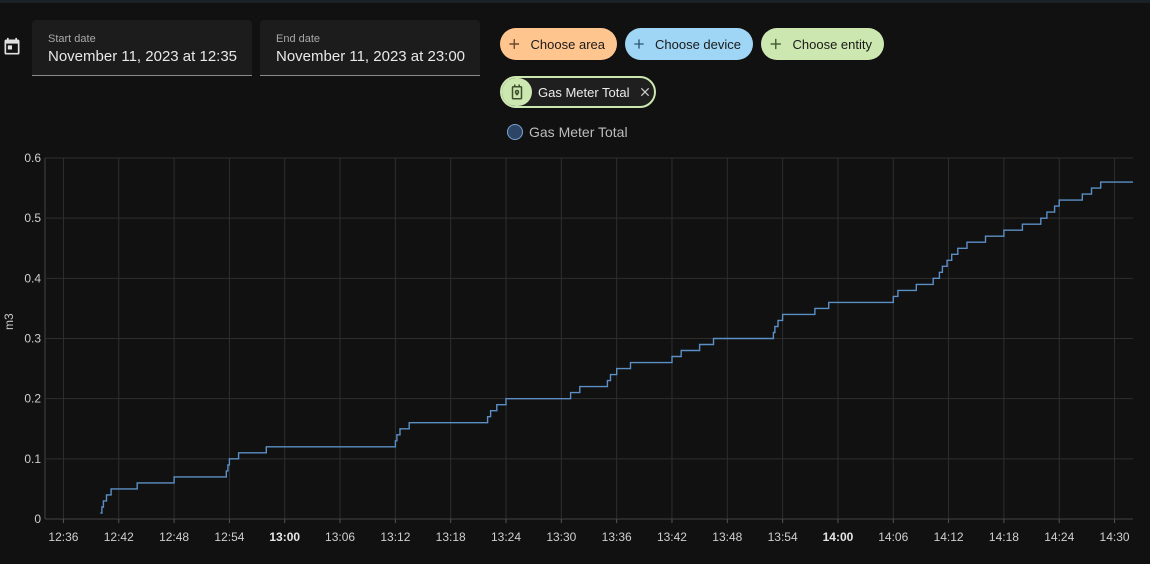 The image size is (1150, 564). Describe the element at coordinates (12, 47) in the screenshot. I see `calendar-icon` at that location.